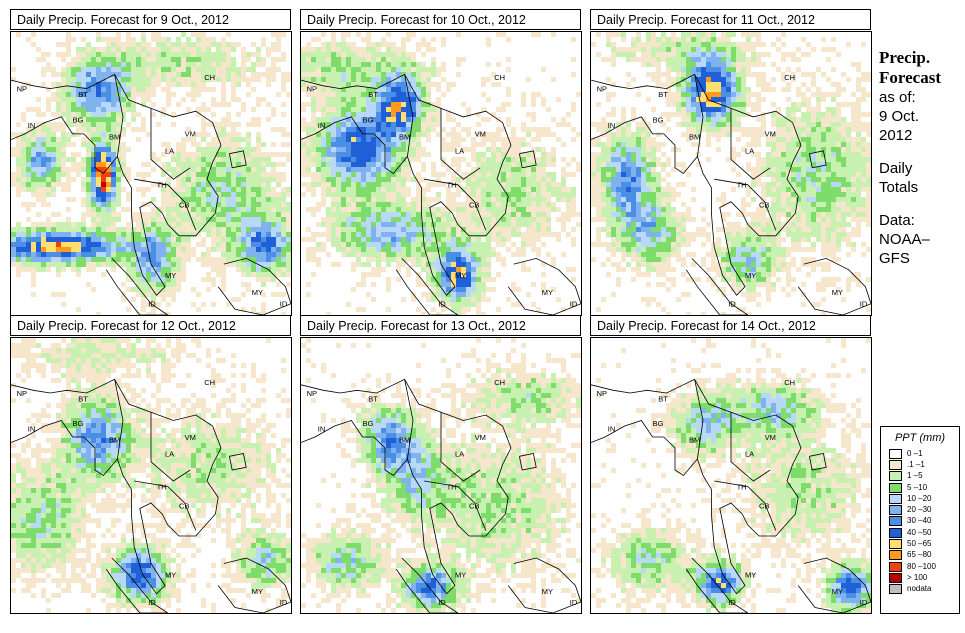  What do you see at coordinates (404, 137) in the screenshot?
I see `country-code-label: BM` at bounding box center [404, 137].